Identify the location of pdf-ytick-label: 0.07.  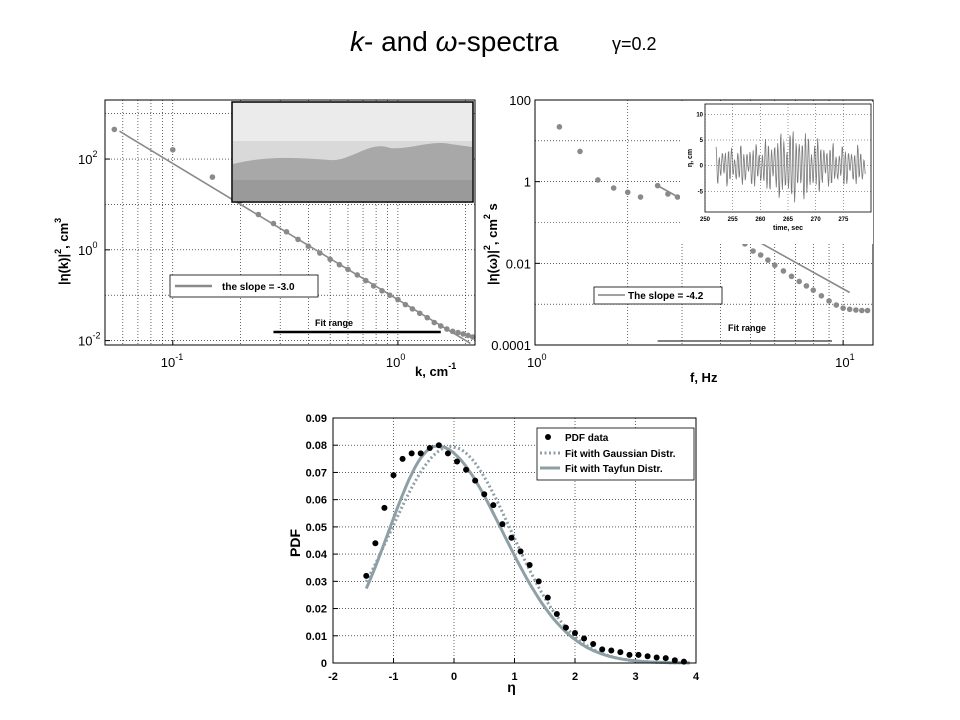
(316, 473).